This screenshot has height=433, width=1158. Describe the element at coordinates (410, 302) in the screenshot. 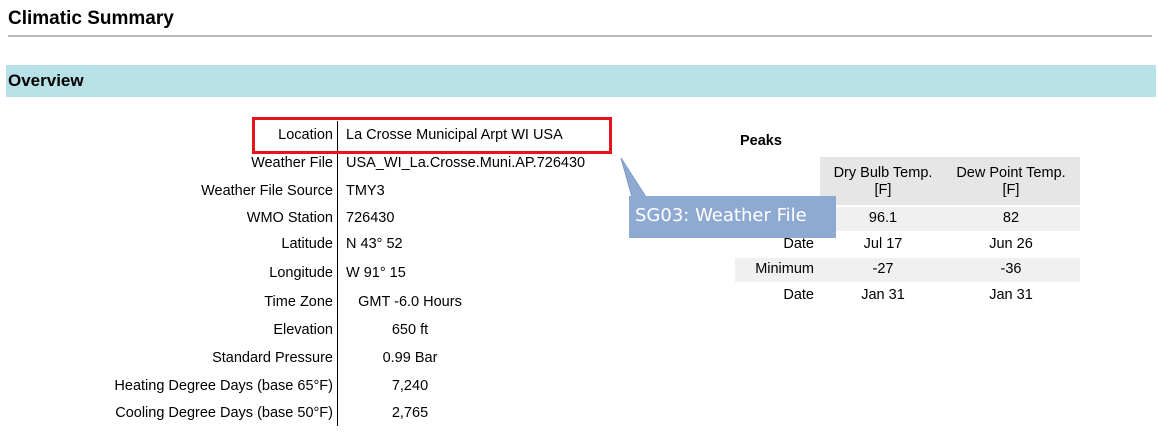

I see `field-value: GMT -6.0 Hours` at that location.